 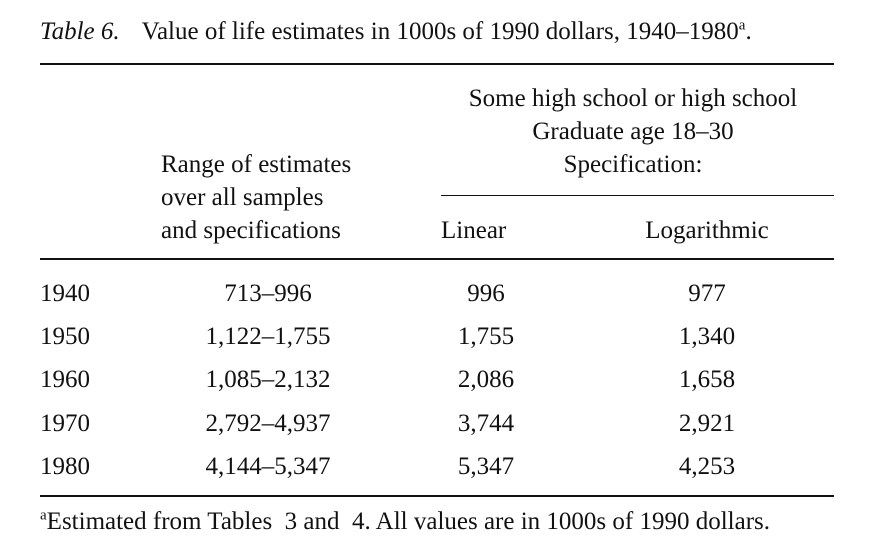 What do you see at coordinates (633, 131) in the screenshot?
I see `group-header-line2: Graduate age 18–30` at bounding box center [633, 131].